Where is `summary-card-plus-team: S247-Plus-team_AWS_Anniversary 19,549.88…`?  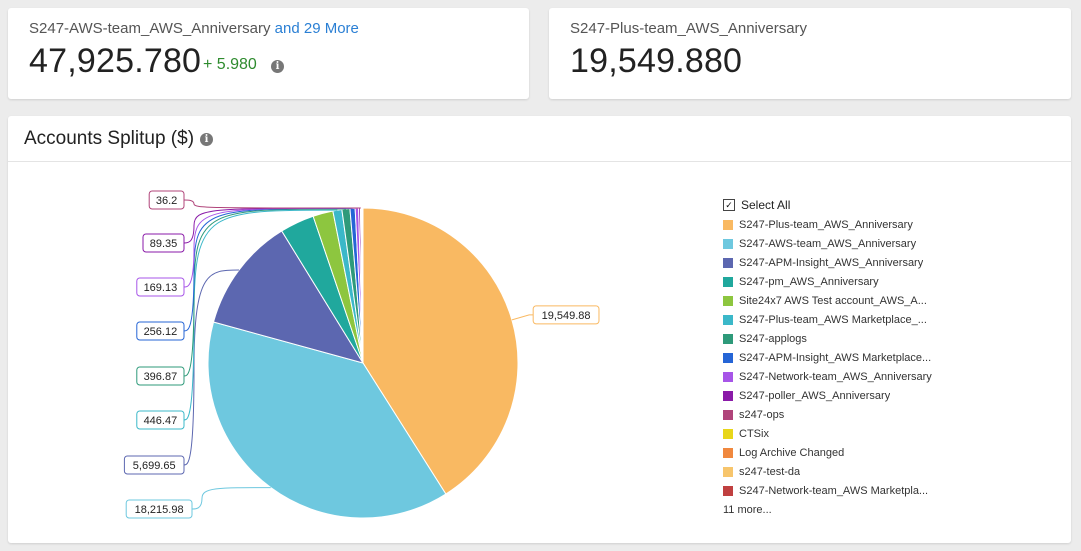
summary-card-plus-team: S247-Plus-team_AWS_Anniversary 19,549.88… is located at coordinates (810, 53).